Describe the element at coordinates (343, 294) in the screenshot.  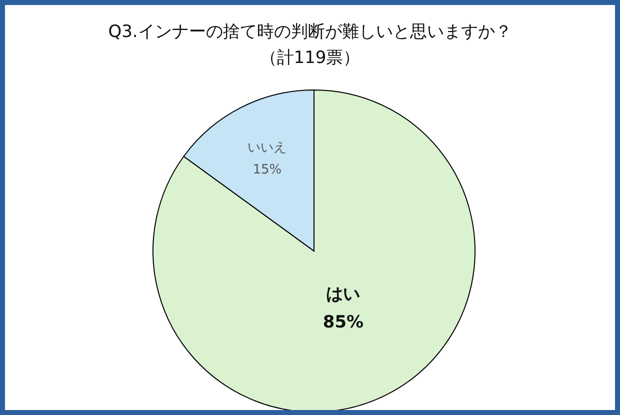
I see `slice-label: はい` at that location.